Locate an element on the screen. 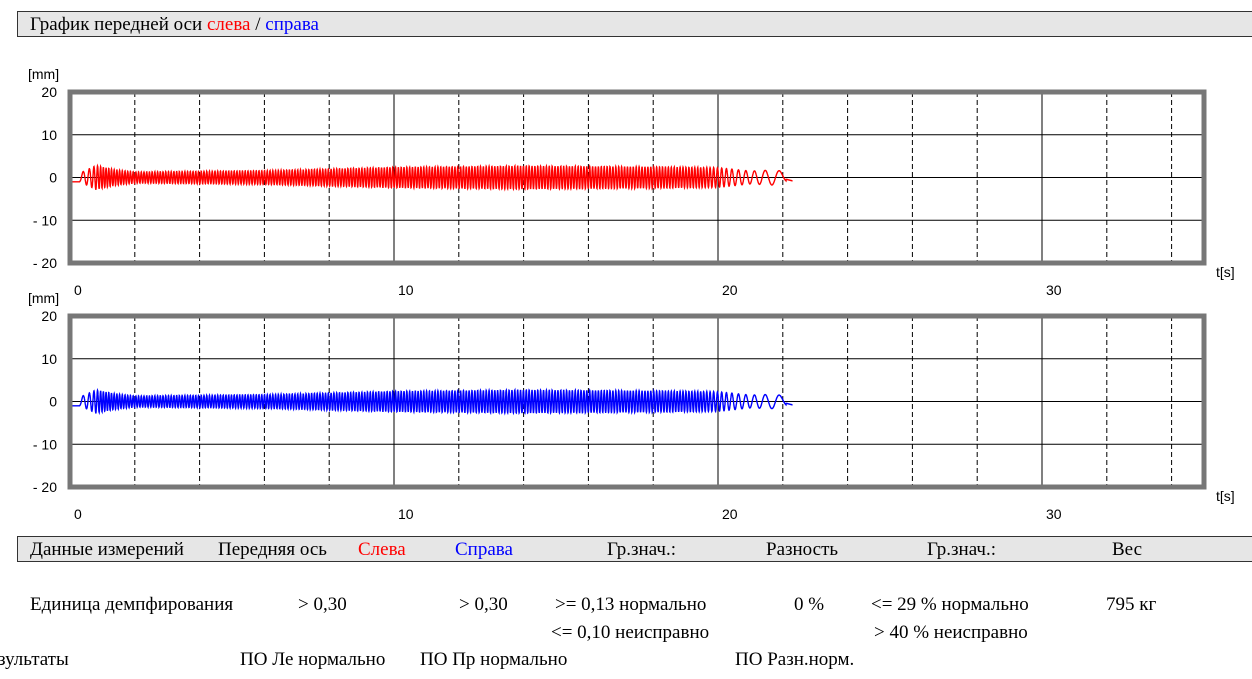  header-weight: Вес is located at coordinates (1127, 549).